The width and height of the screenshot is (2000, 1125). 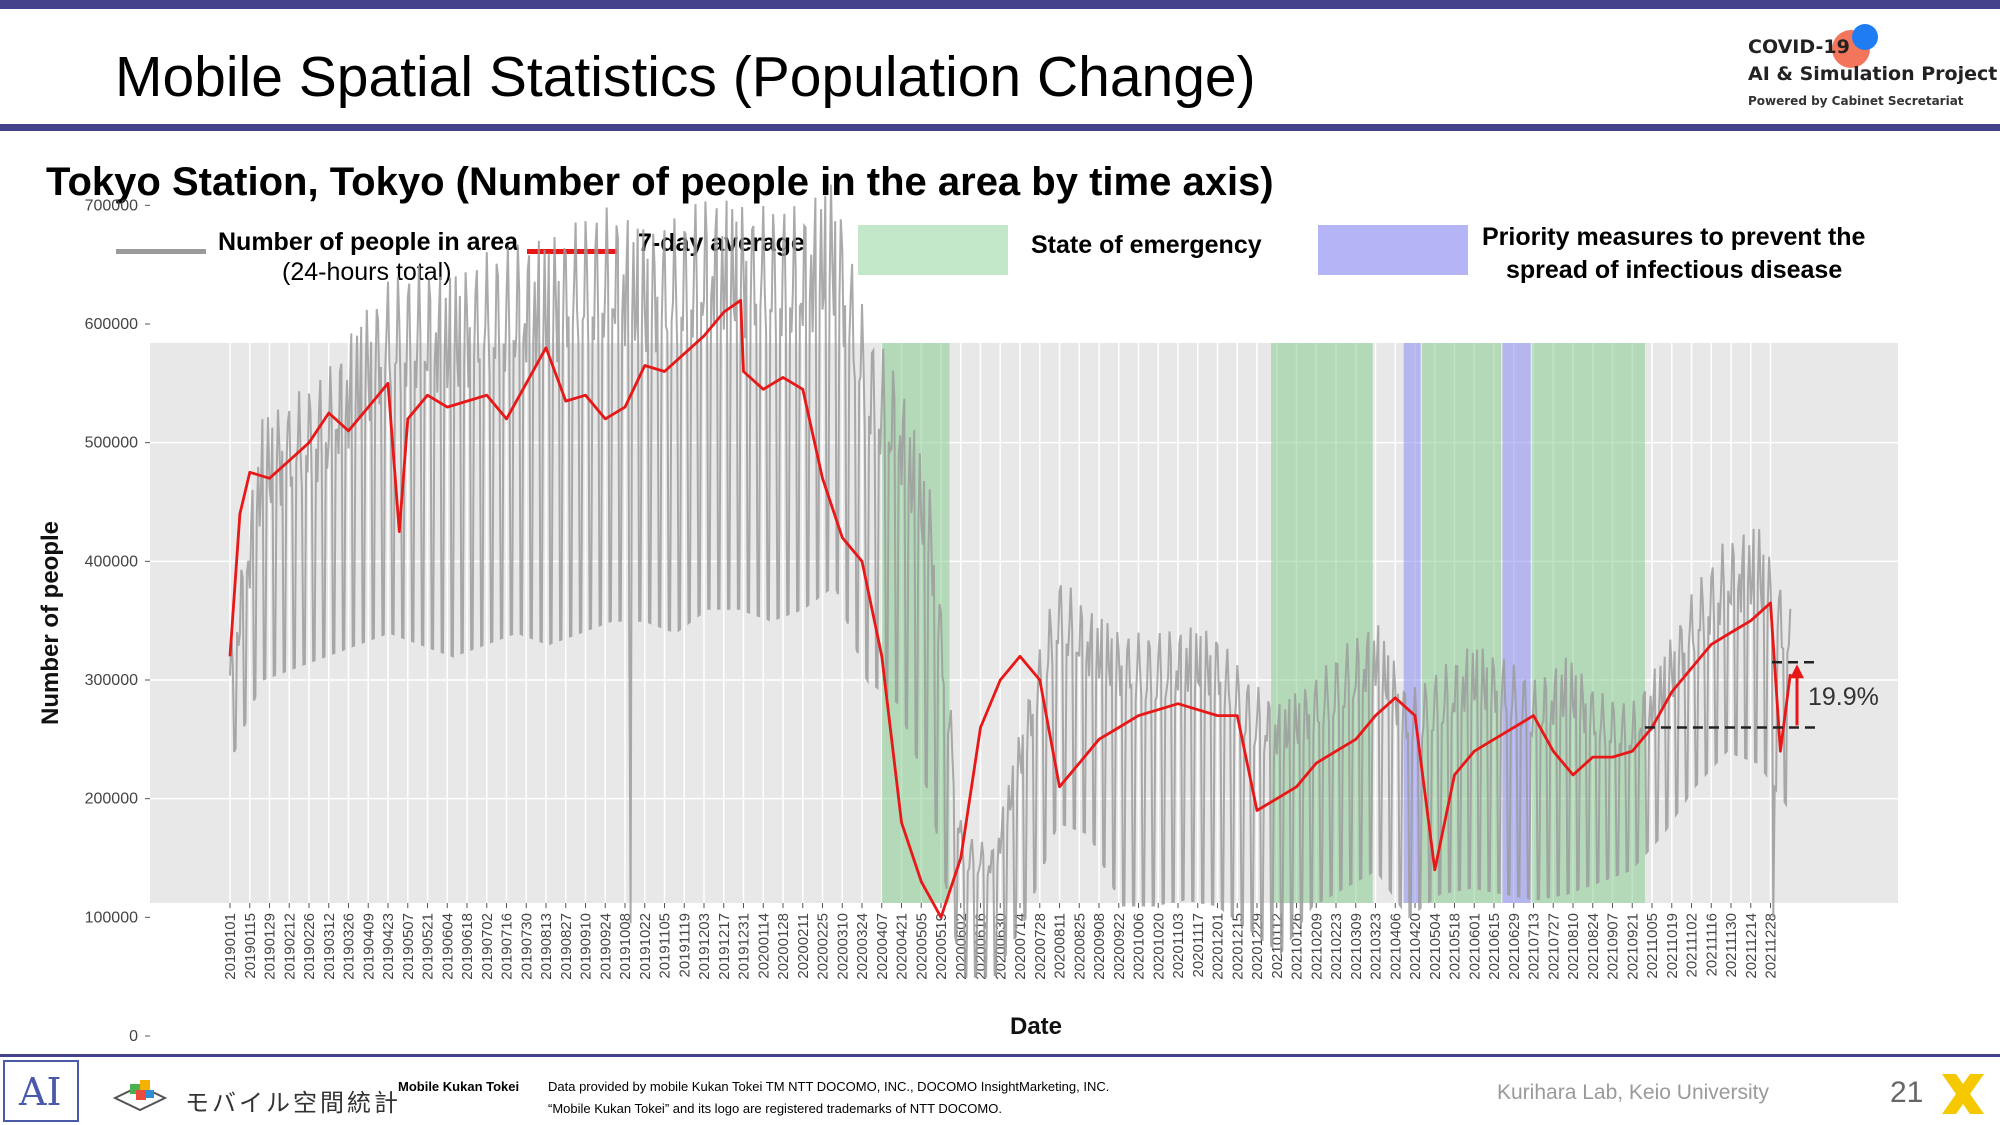 What do you see at coordinates (1692, 945) in the screenshot?
I see `x-tick-label: 20211102` at bounding box center [1692, 945].